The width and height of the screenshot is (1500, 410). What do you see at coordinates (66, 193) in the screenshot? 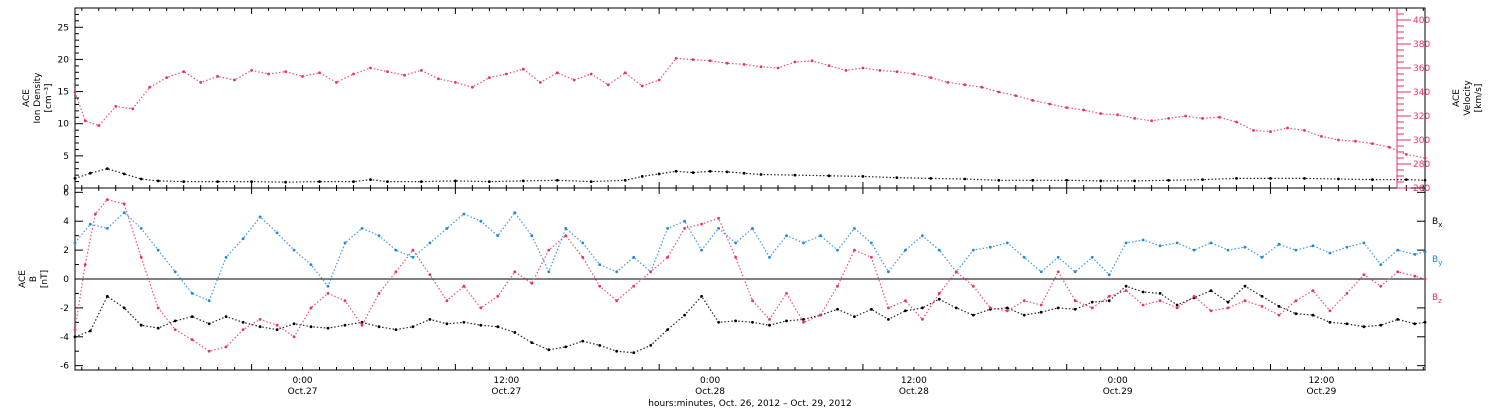
I see `b-y-tick-label: 6` at bounding box center [66, 193].